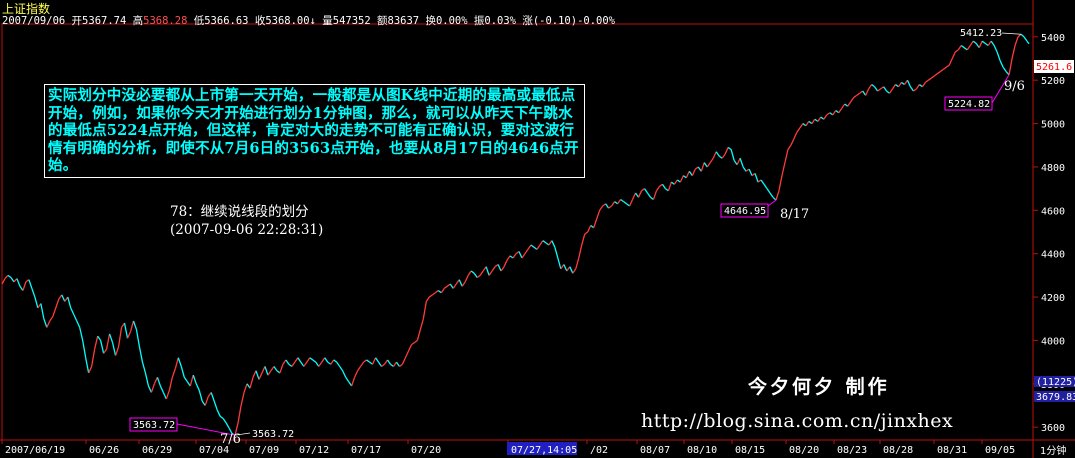 This screenshot has height=458, width=1075. What do you see at coordinates (104, 21) in the screenshot?
I see `open-value: 5367.74` at bounding box center [104, 21].